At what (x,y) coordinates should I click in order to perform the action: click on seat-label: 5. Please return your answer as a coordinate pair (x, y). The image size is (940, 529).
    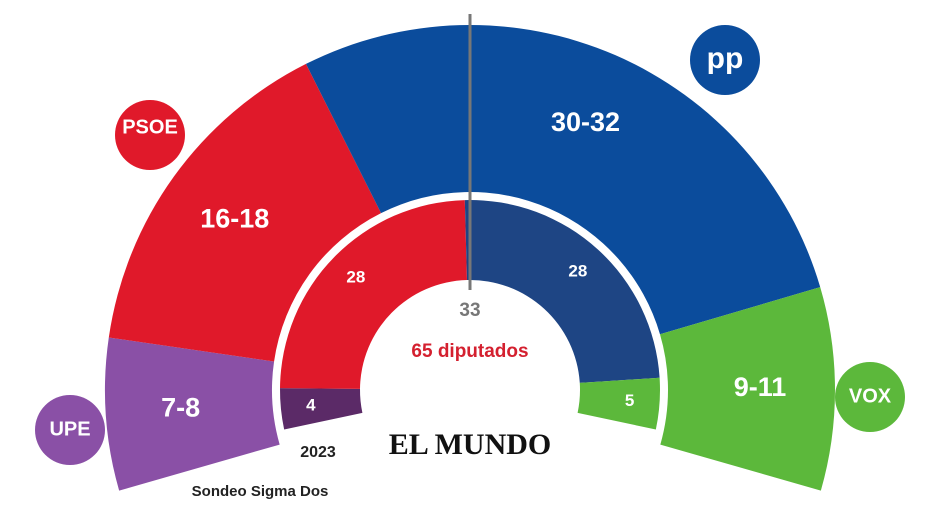
    Looking at the image, I should click on (629, 400).